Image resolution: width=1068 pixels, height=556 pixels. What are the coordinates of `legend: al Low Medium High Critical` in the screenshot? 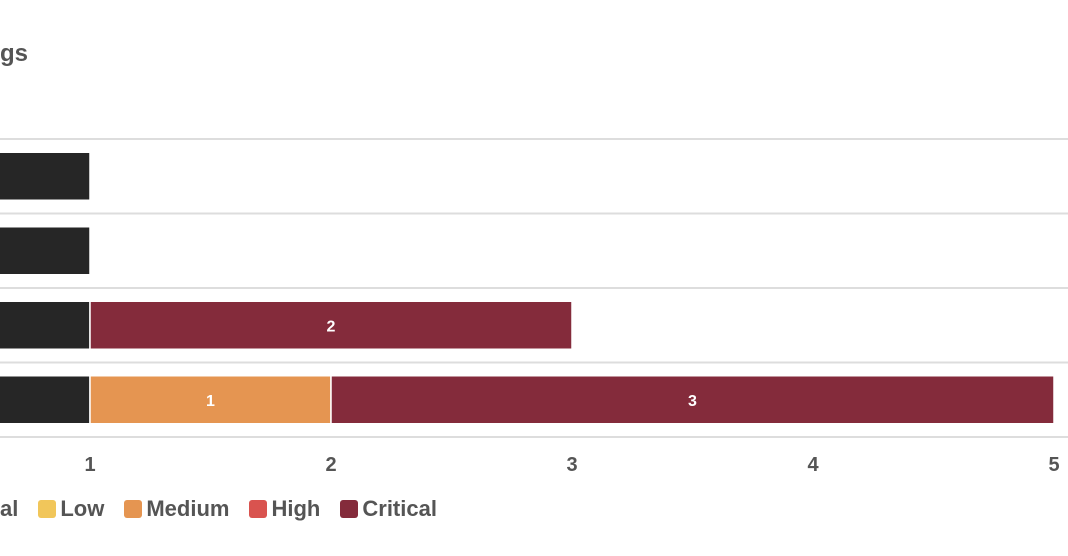 It's located at (534, 509).